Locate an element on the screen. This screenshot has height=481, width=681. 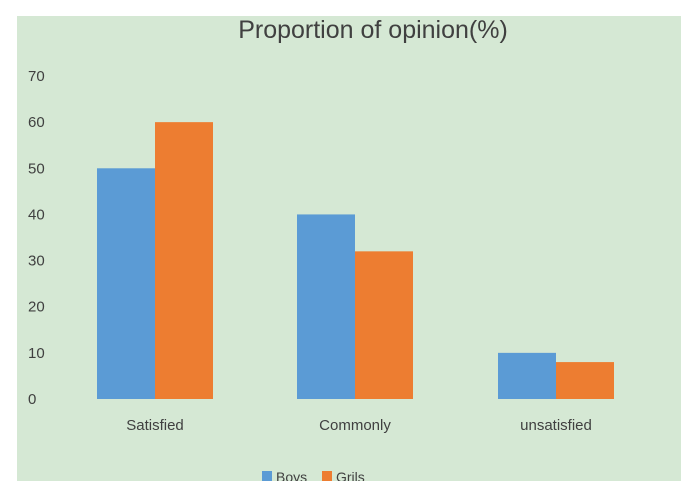
chart-title: Proportion of opinion(%) is located at coordinates (373, 30).